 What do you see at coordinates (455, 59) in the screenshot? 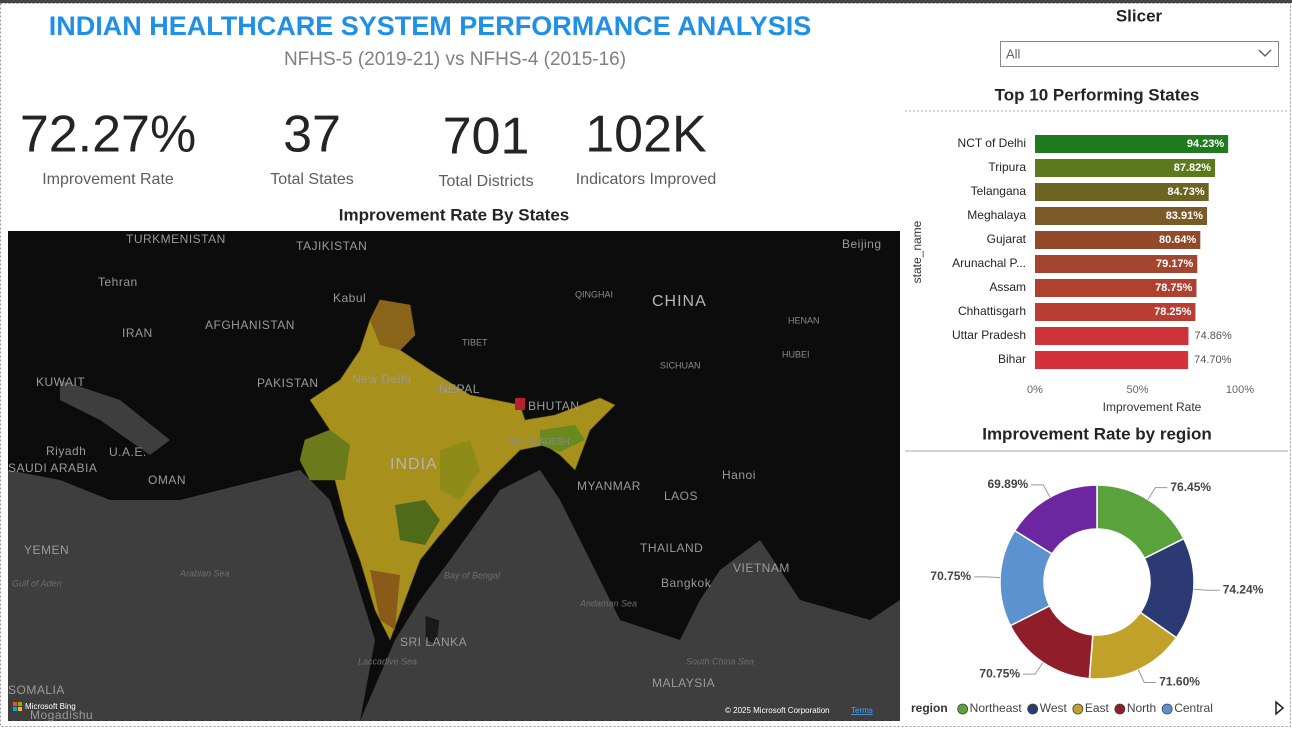
I see `page-subtitle: NFHS-5 (2019-21) vs NFHS-4 (2015-16)` at bounding box center [455, 59].